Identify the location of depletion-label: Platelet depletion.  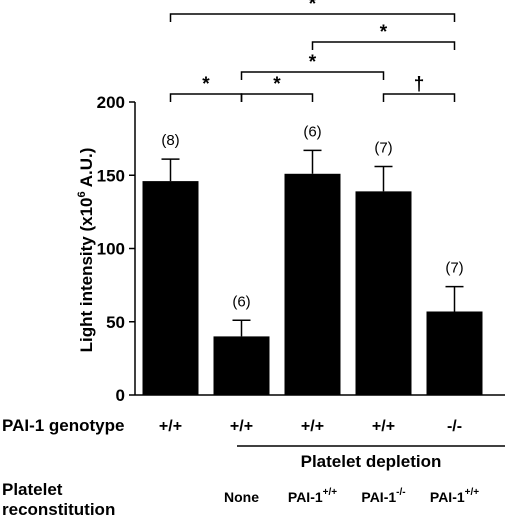
(371, 461).